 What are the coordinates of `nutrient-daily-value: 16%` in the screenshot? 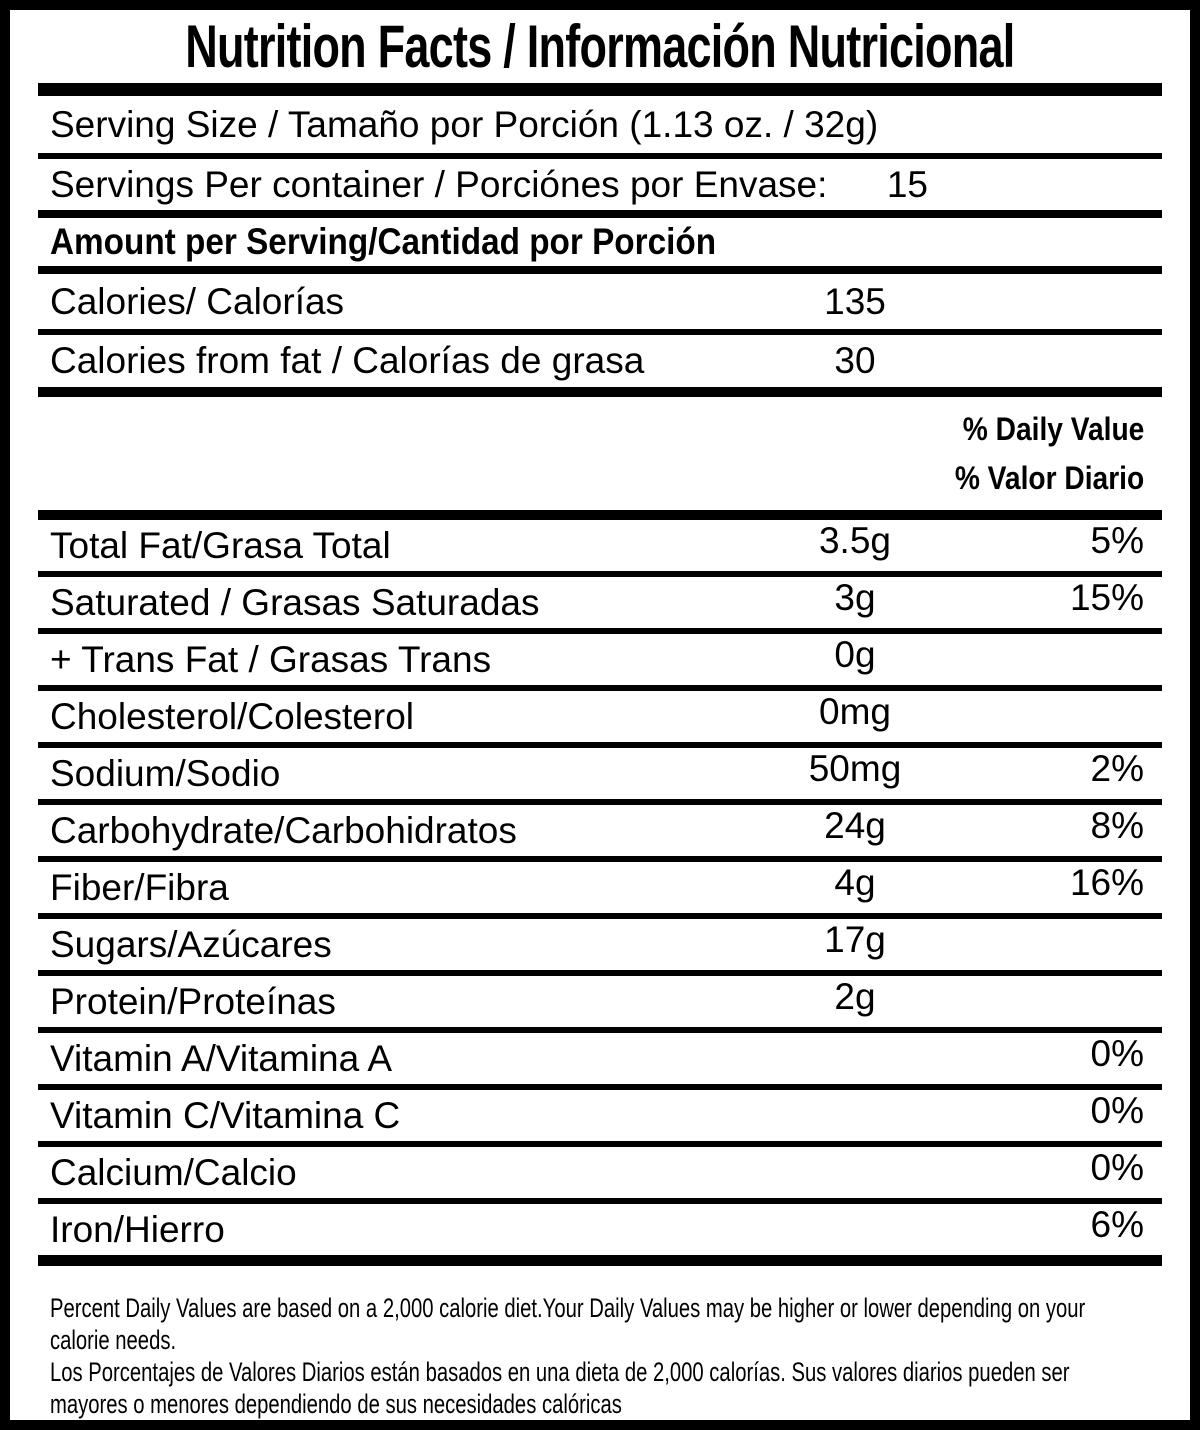 It's located at (1106, 882).